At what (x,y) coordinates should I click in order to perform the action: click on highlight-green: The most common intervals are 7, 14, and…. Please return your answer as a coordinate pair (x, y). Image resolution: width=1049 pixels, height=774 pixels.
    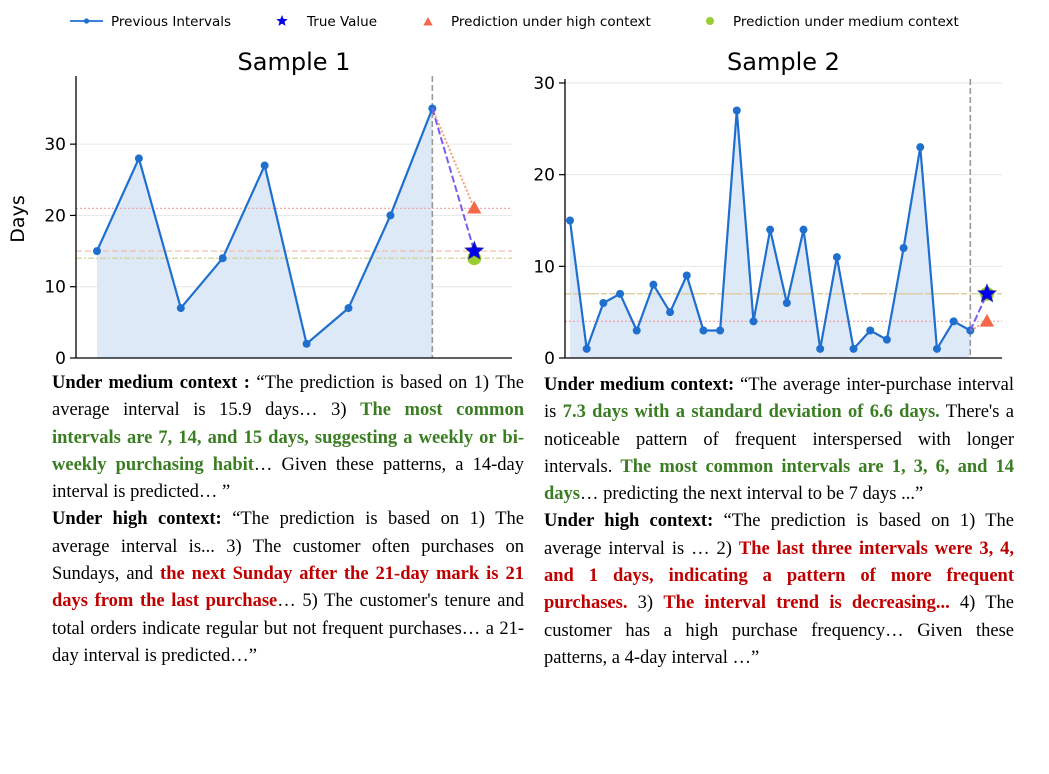
    Looking at the image, I should click on (288, 437).